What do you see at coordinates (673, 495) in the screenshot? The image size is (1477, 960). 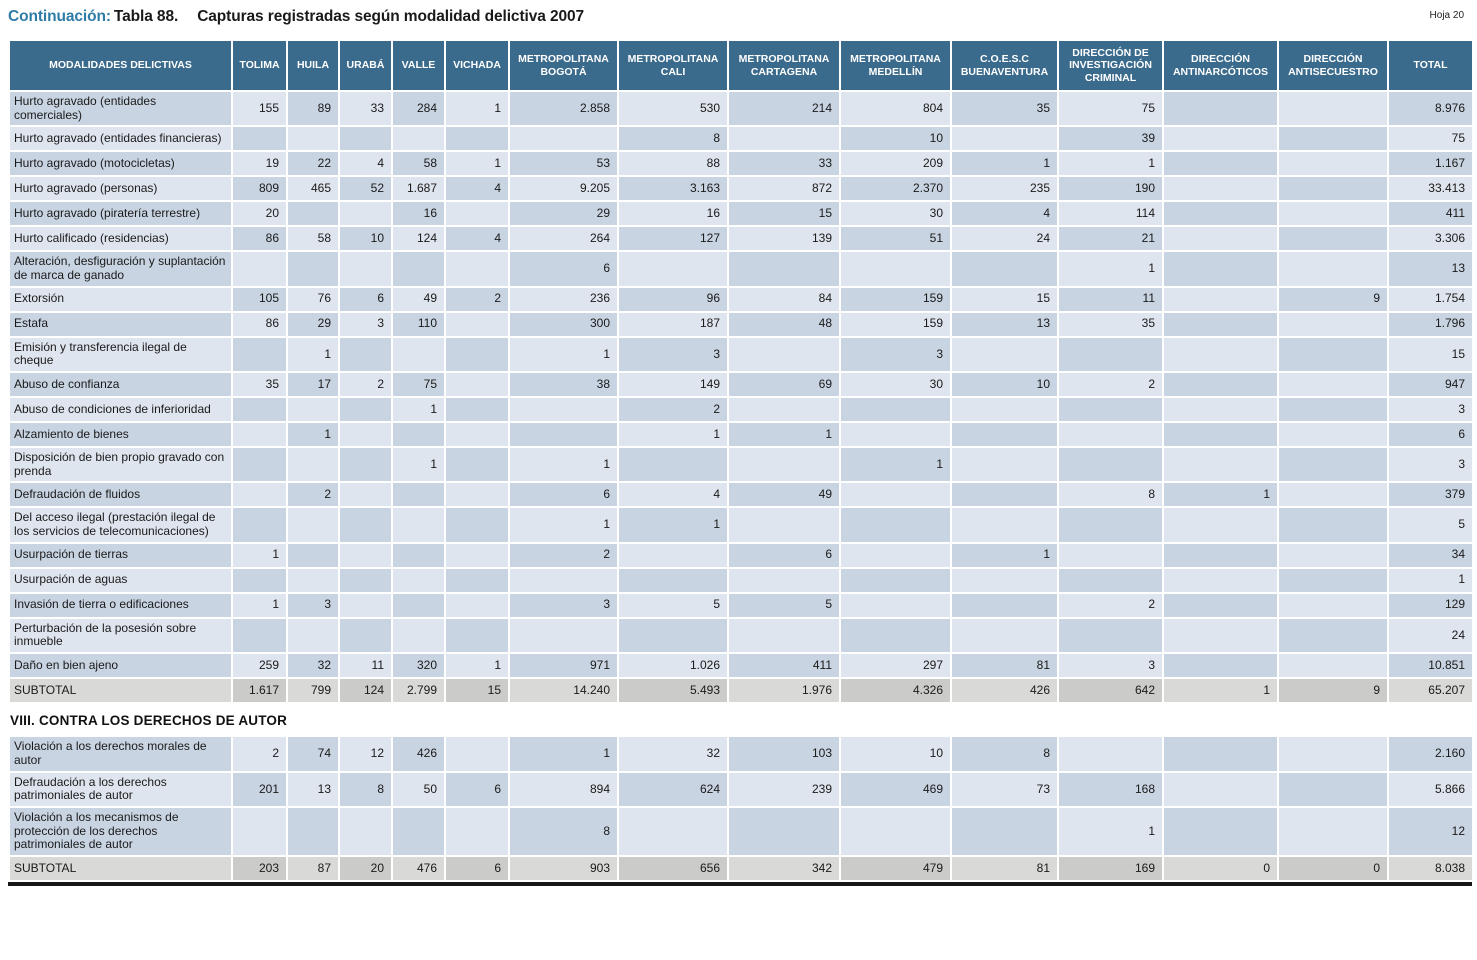 I see `value-cell: 4` at bounding box center [673, 495].